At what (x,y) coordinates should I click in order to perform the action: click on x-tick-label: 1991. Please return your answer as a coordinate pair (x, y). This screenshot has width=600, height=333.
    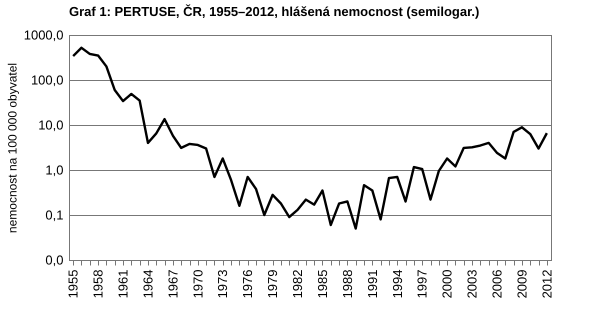
    Looking at the image, I should click on (372, 284).